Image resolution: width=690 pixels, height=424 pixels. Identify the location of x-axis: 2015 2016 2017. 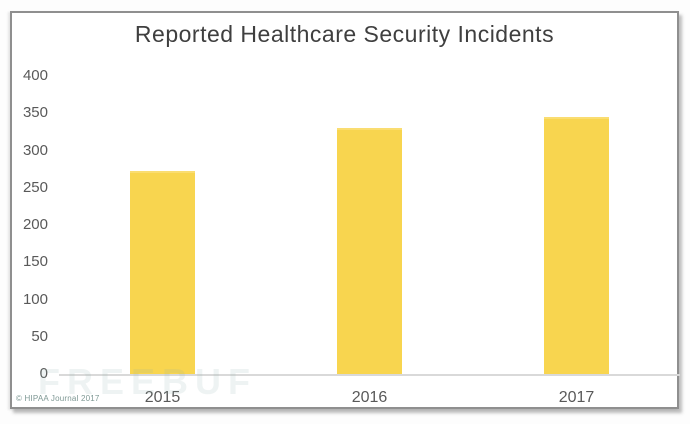
(369, 398).